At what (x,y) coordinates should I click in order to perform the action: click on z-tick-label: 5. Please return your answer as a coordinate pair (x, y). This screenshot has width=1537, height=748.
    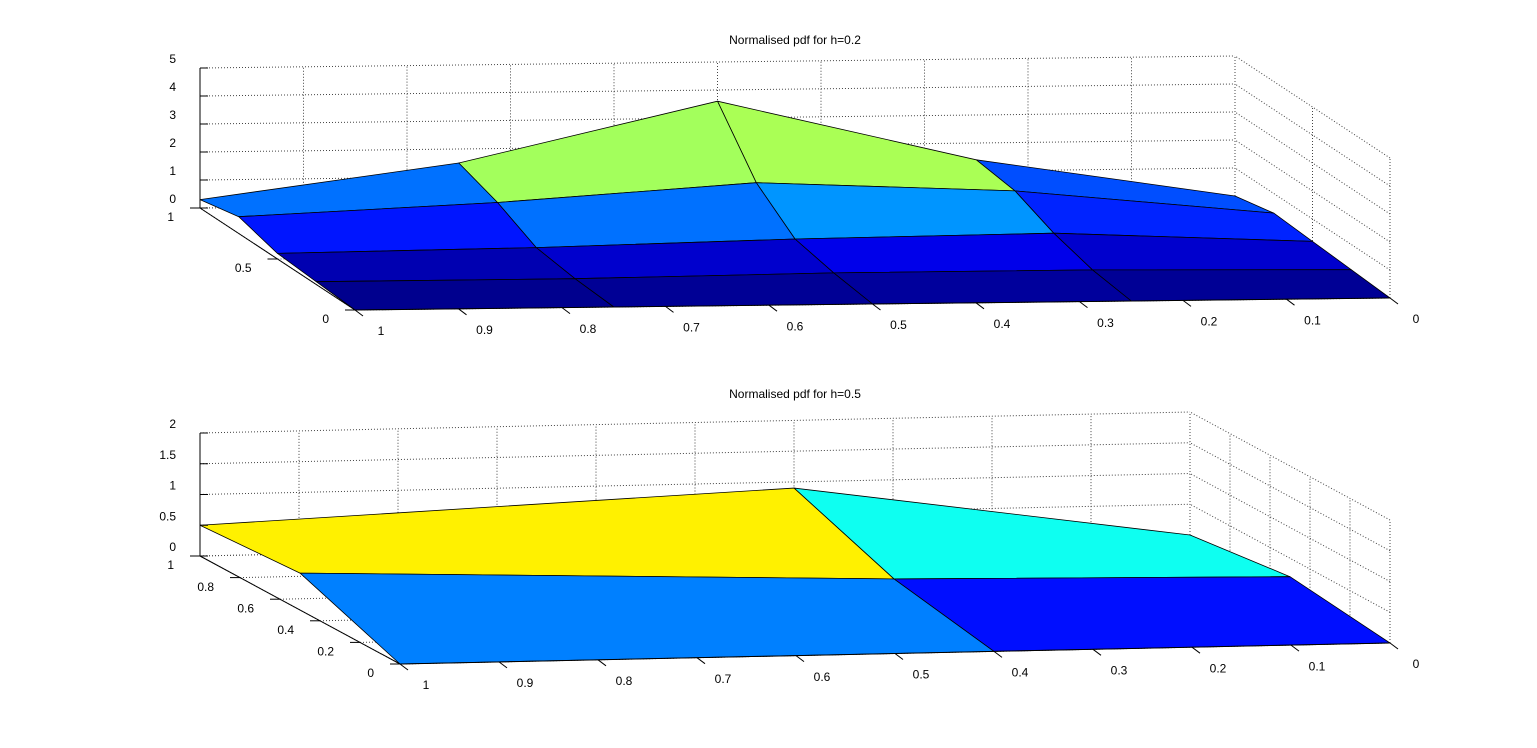
    Looking at the image, I should click on (172, 59).